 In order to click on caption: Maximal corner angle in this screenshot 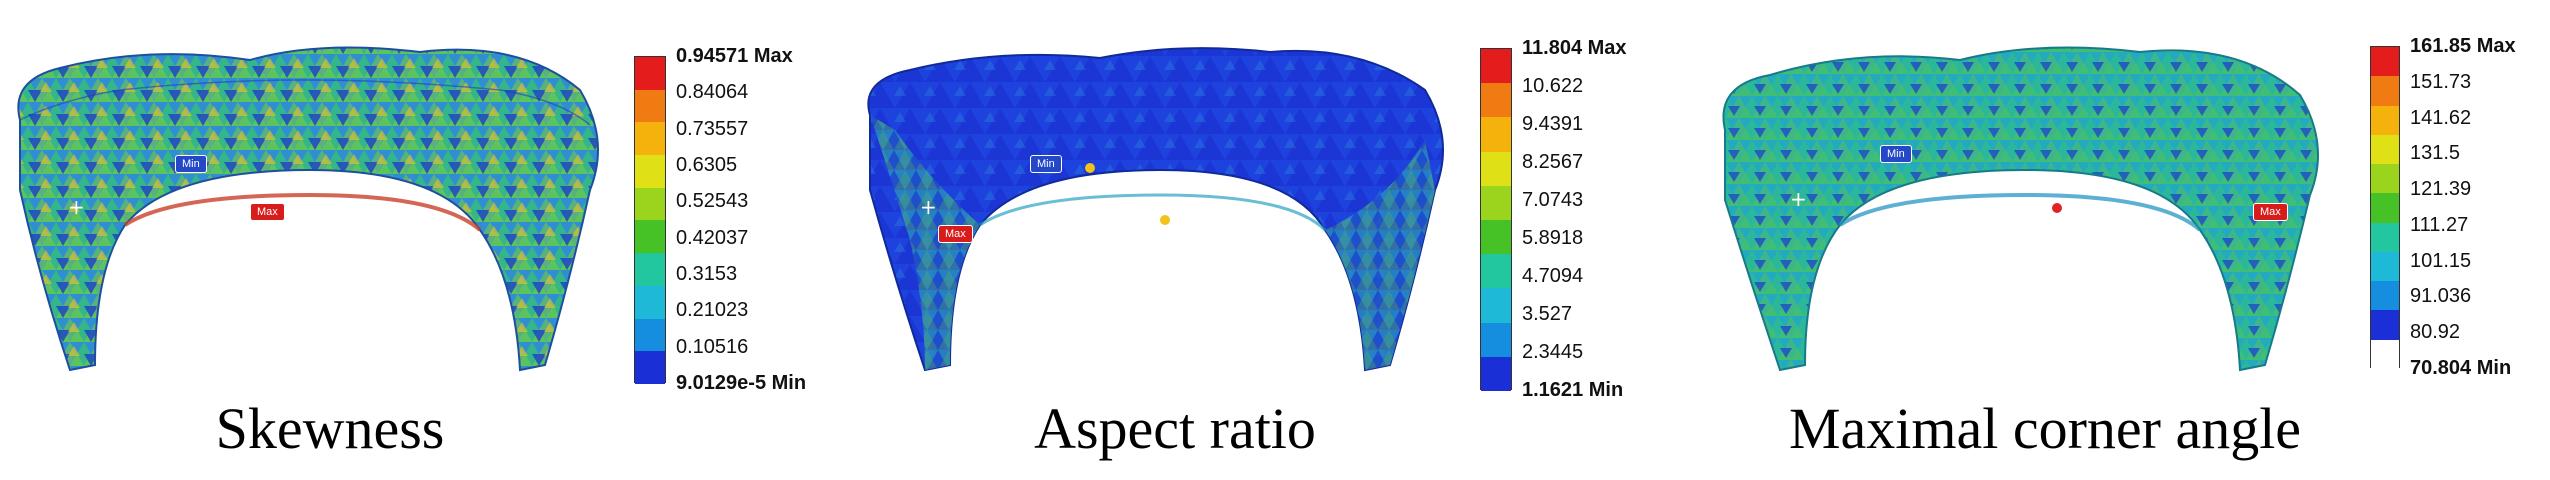, I will do `click(2045, 428)`.